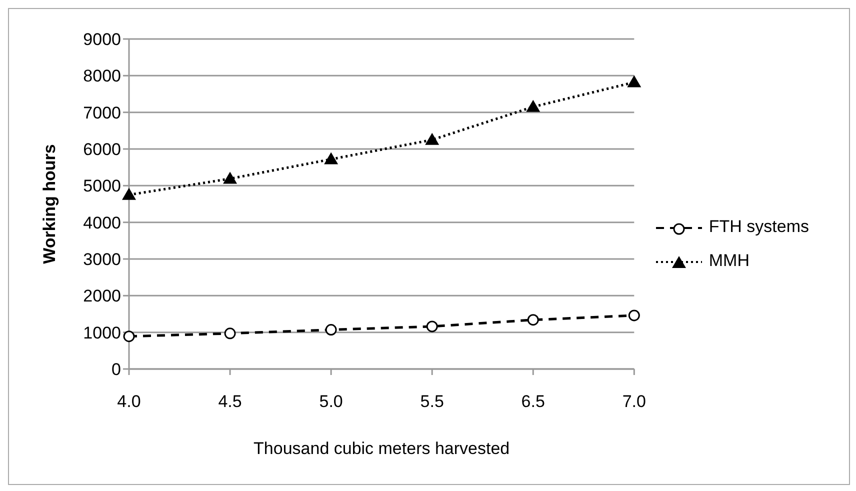 The height and width of the screenshot is (491, 856). Describe the element at coordinates (129, 402) in the screenshot. I see `x-tick-label: 4.0` at that location.